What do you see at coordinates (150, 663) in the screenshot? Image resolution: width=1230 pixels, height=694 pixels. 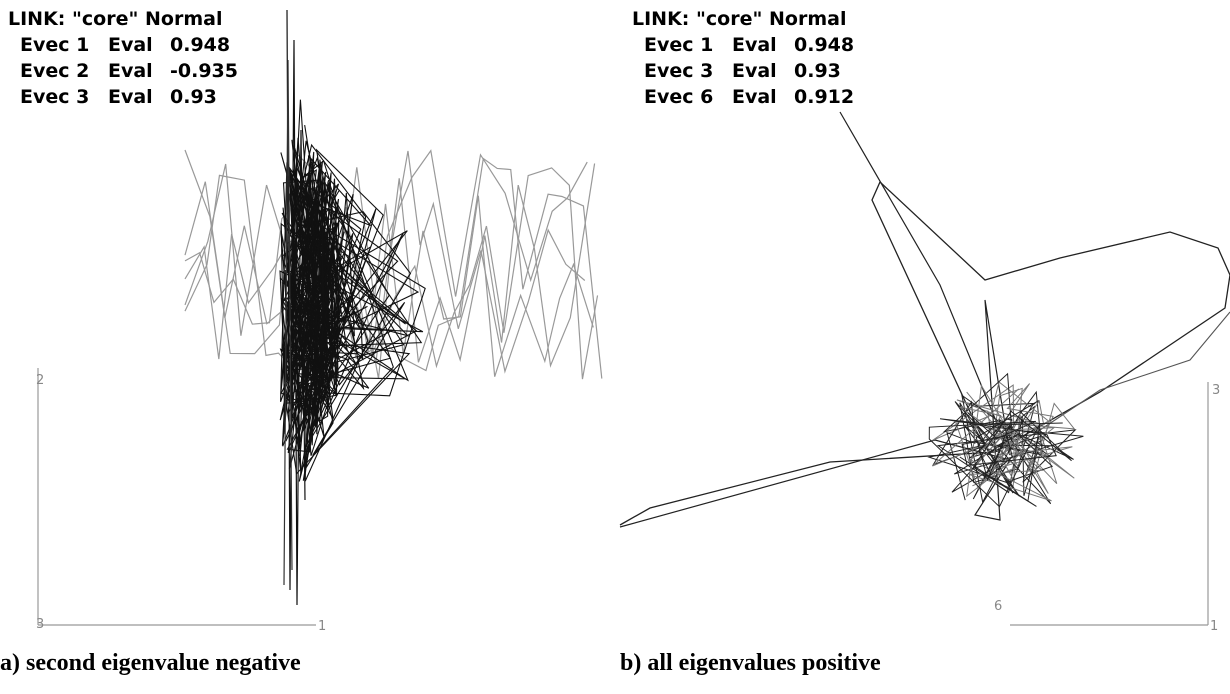 I see `caption: a) second eigenvalue negative` at bounding box center [150, 663].